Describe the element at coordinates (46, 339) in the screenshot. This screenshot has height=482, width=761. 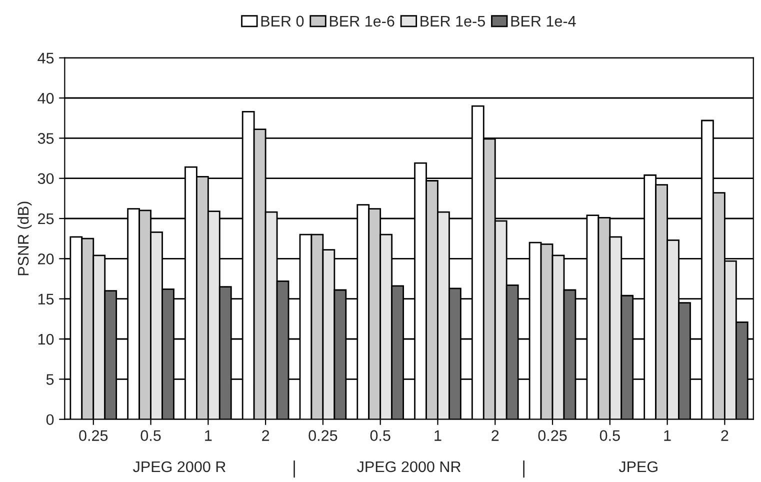
I see `y-tick-label: 10` at that location.